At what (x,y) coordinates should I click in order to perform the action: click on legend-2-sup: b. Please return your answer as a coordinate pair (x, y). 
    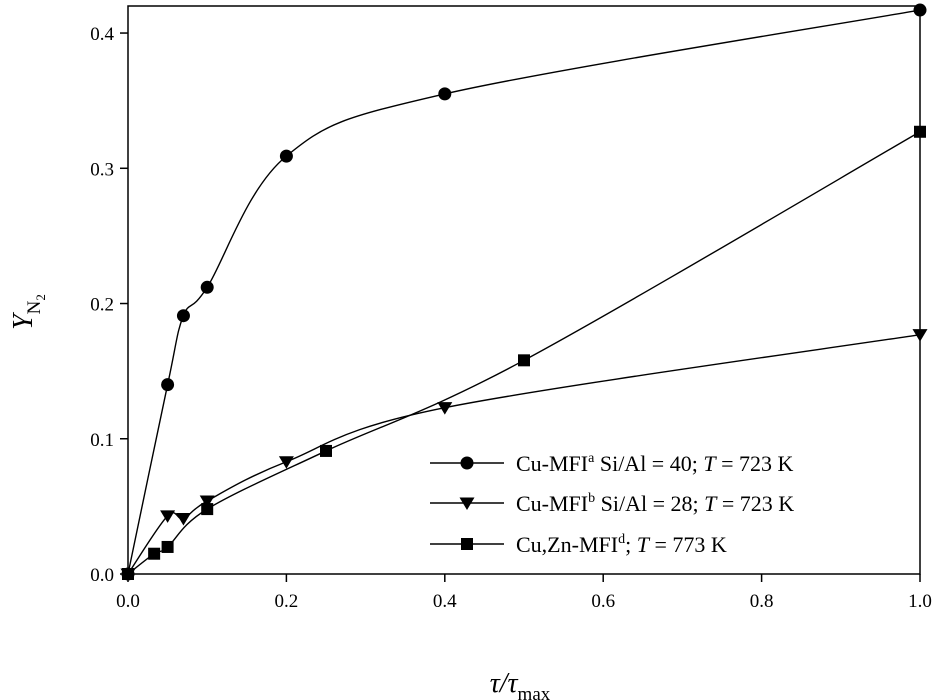
    Looking at the image, I should click on (591, 498).